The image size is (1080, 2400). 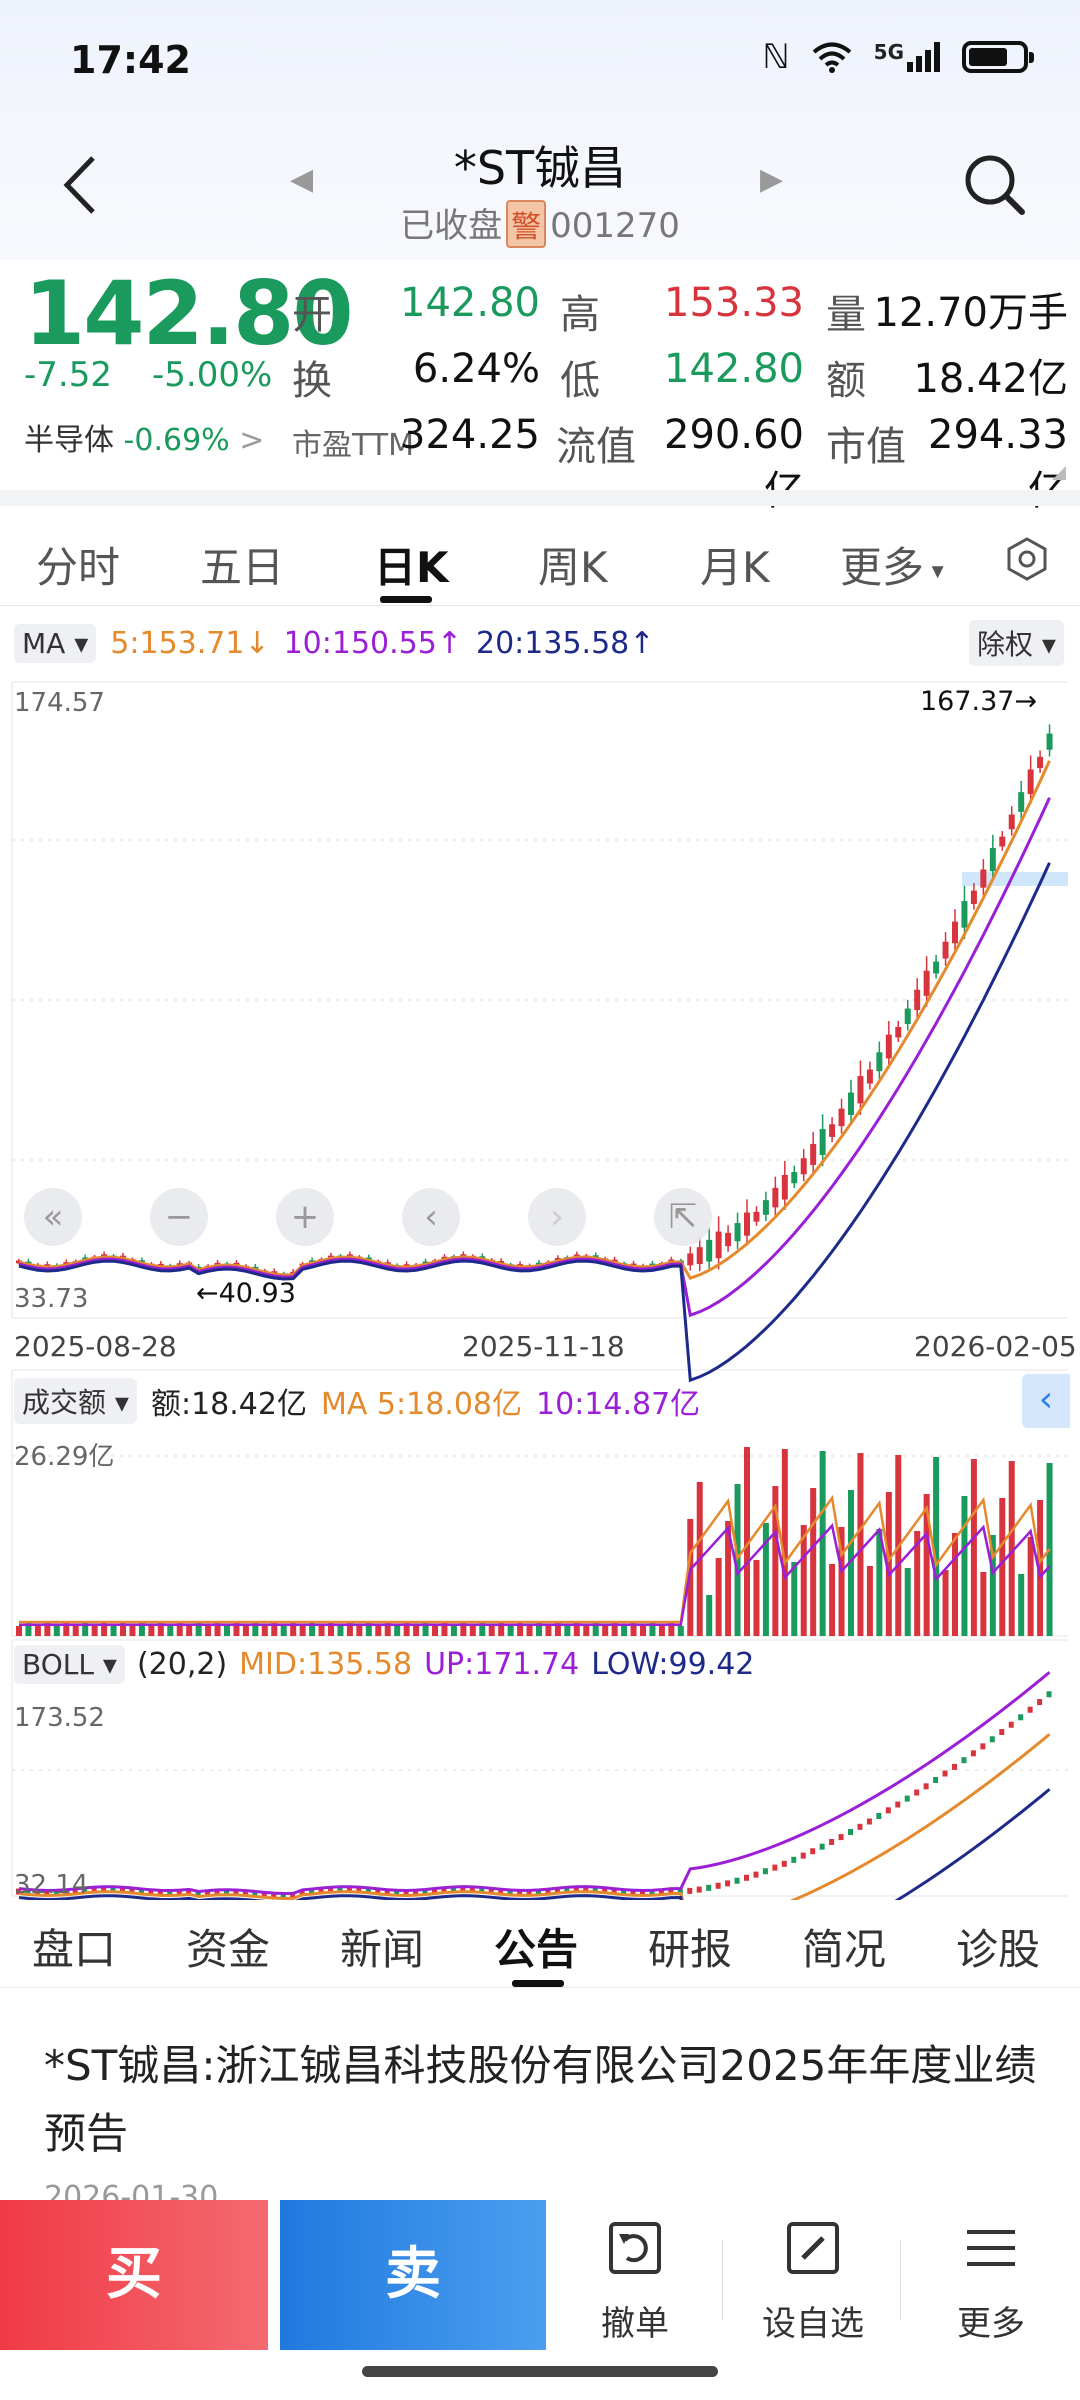 What do you see at coordinates (59, 703) in the screenshot?
I see `kline-y-top: 174.57` at bounding box center [59, 703].